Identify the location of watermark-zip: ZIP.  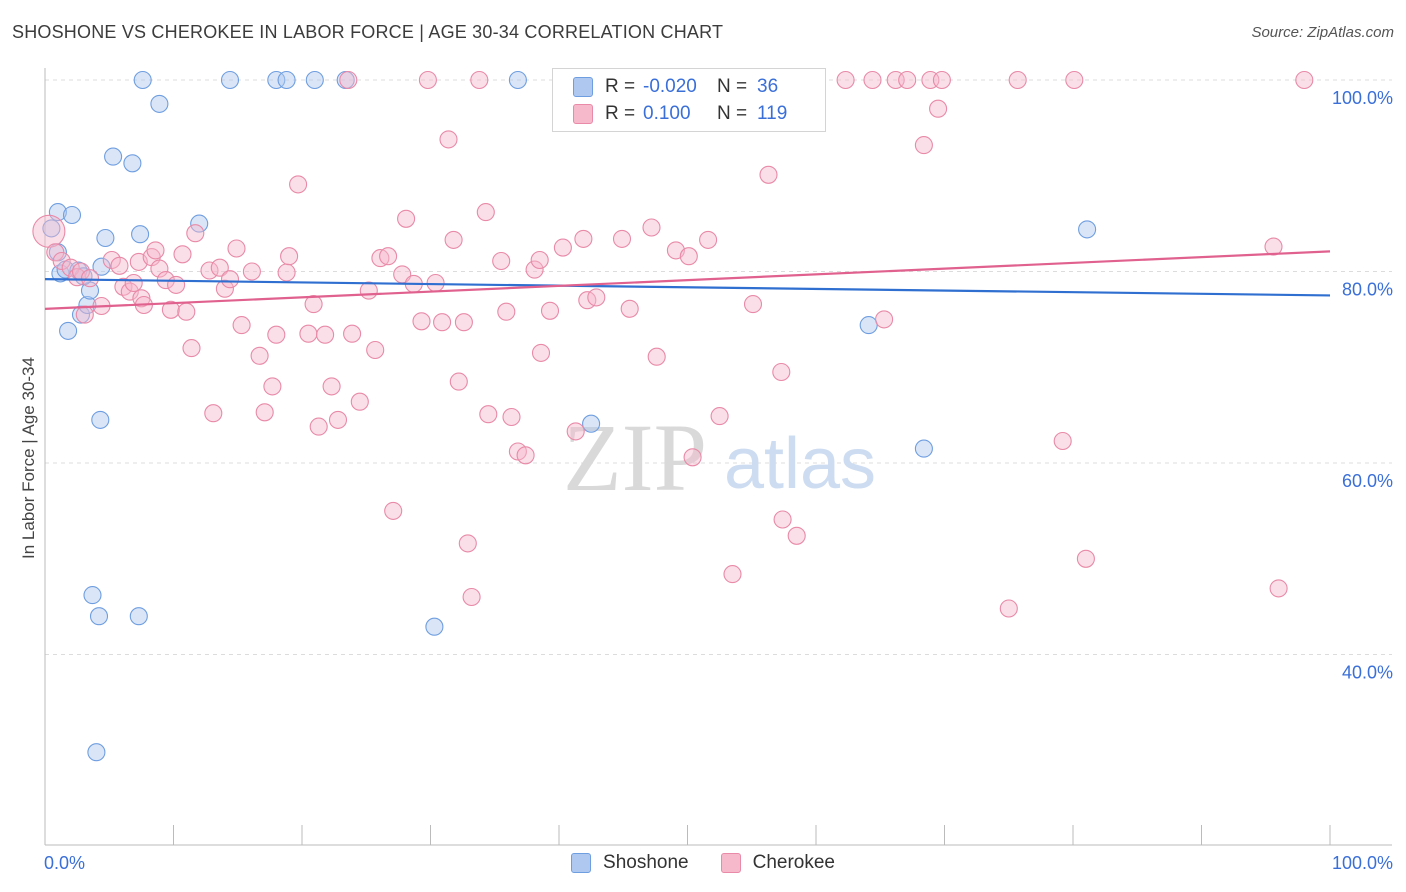
(635, 457).